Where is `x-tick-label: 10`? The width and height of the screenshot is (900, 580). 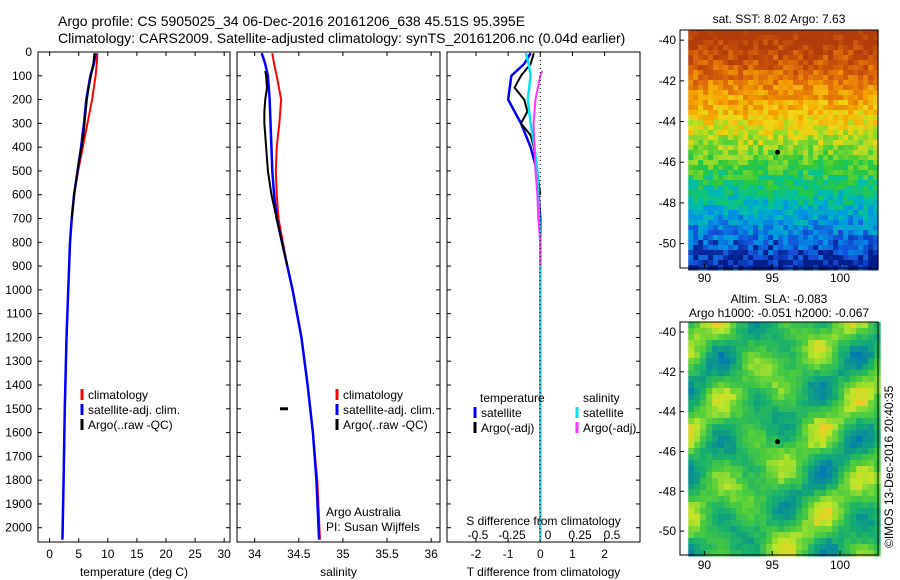 x-tick-label: 10 is located at coordinates (108, 554).